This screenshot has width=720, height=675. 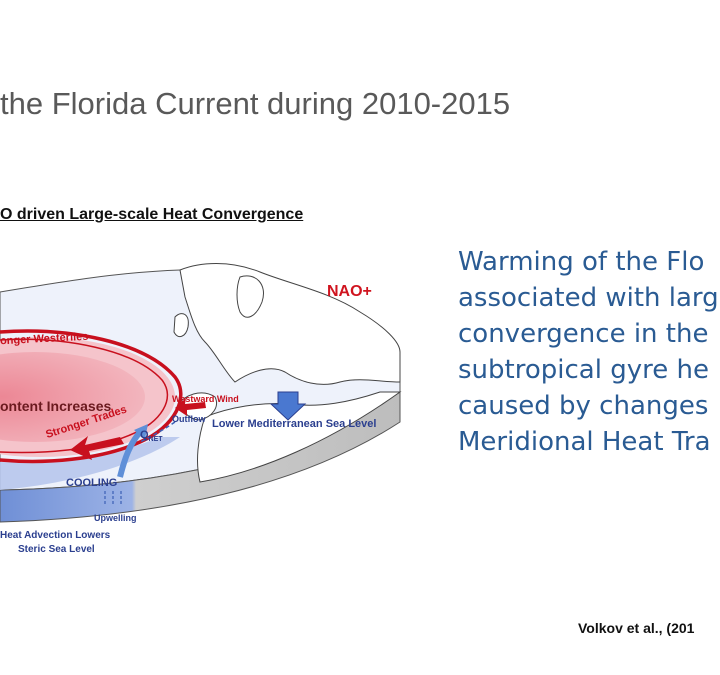 I want to click on cool-band, so click(x=90, y=463).